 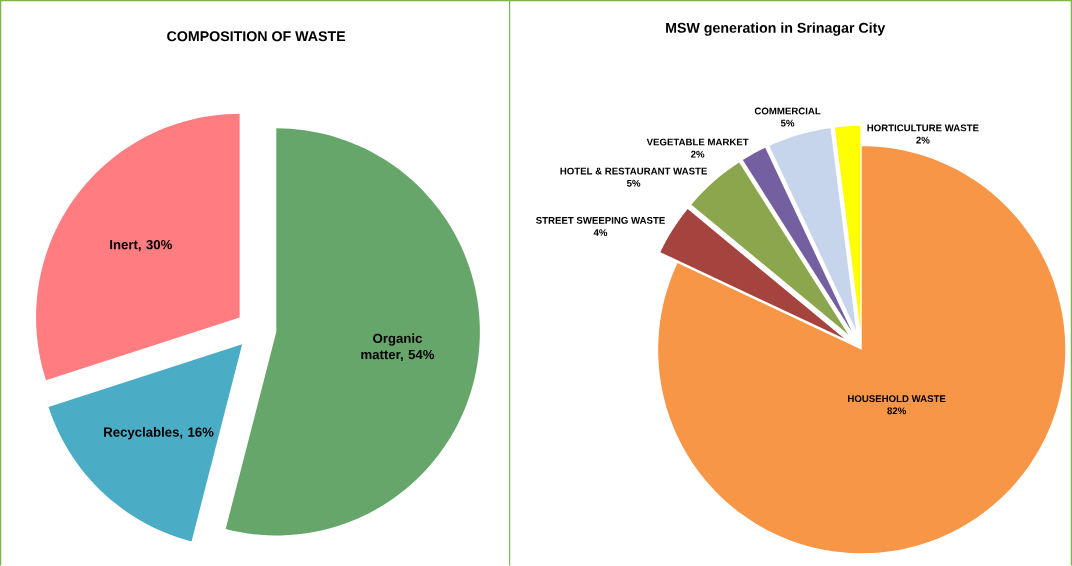 I want to click on slice-label: COMMERCIAL, so click(x=787, y=111).